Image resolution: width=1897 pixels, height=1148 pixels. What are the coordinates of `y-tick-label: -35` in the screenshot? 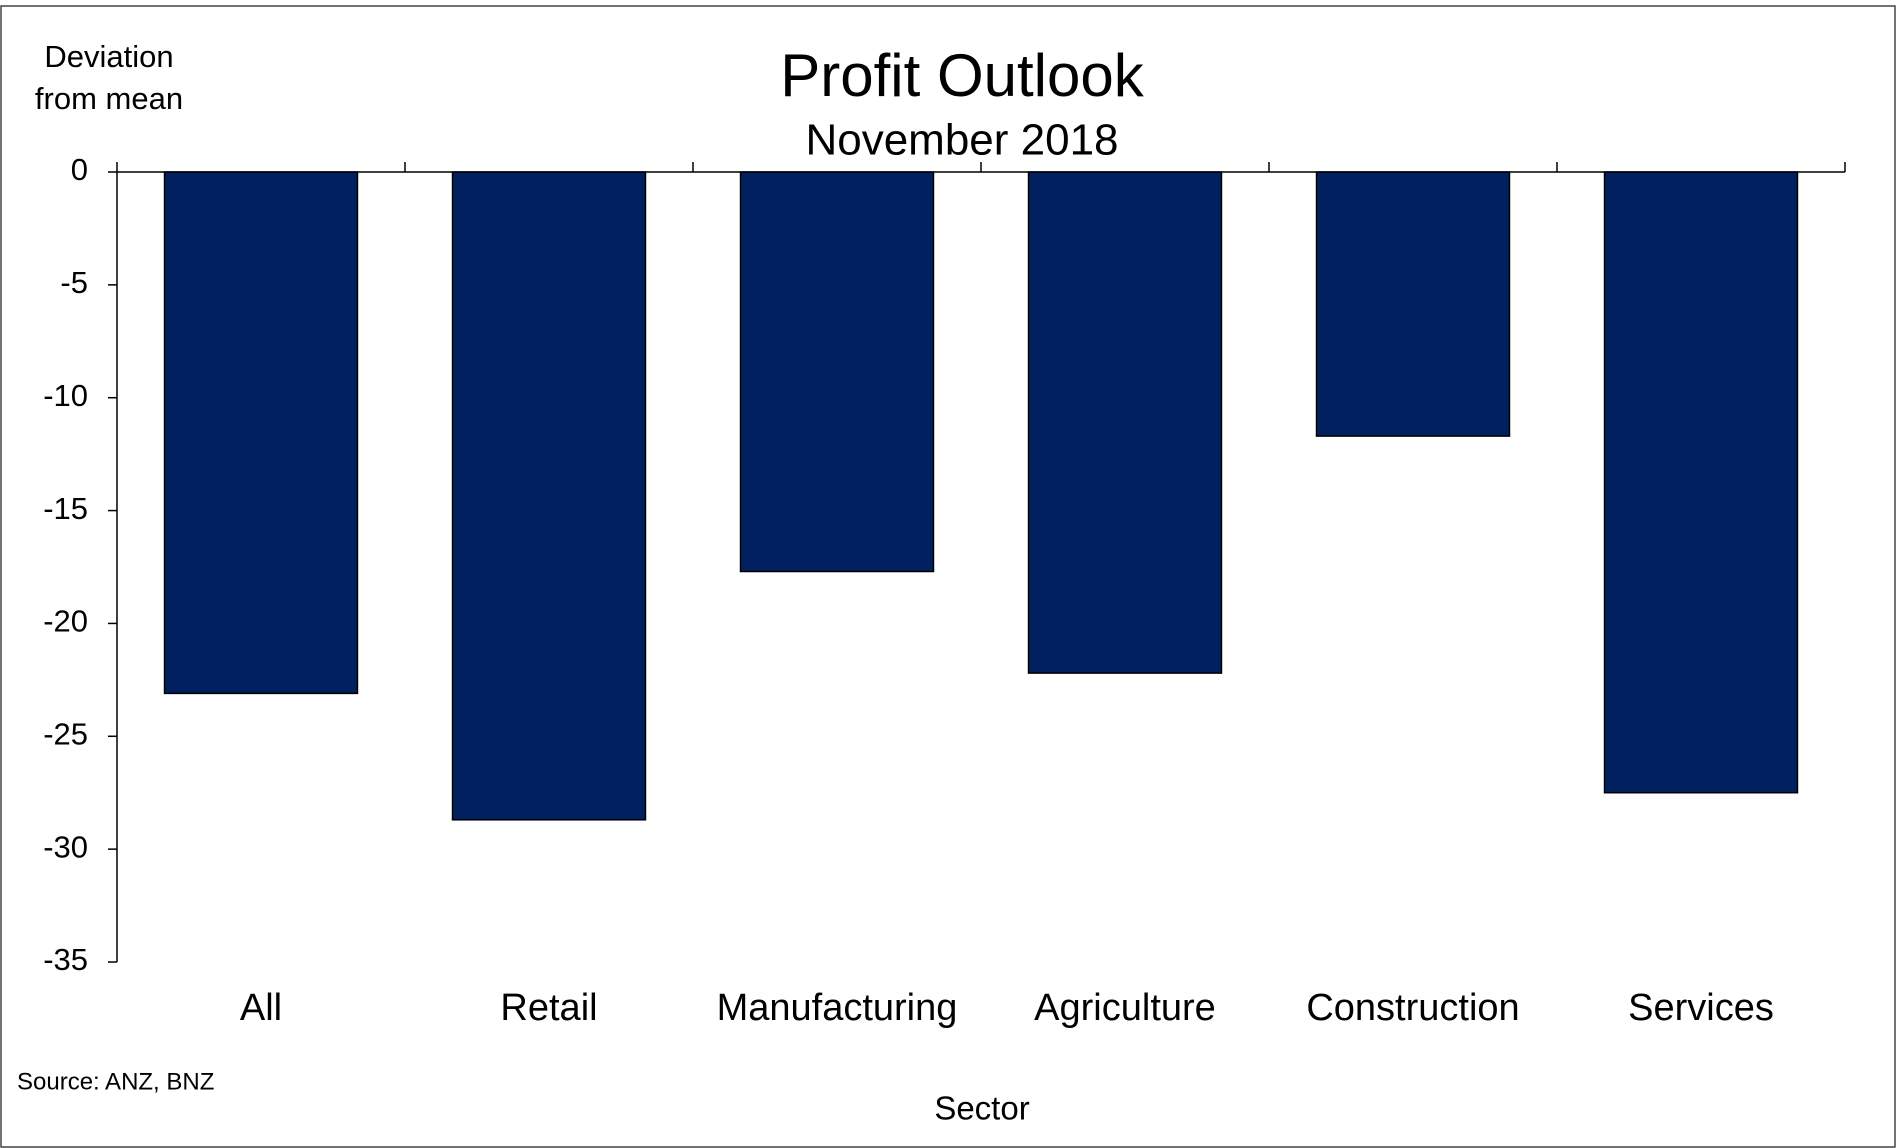 It's located at (65, 959).